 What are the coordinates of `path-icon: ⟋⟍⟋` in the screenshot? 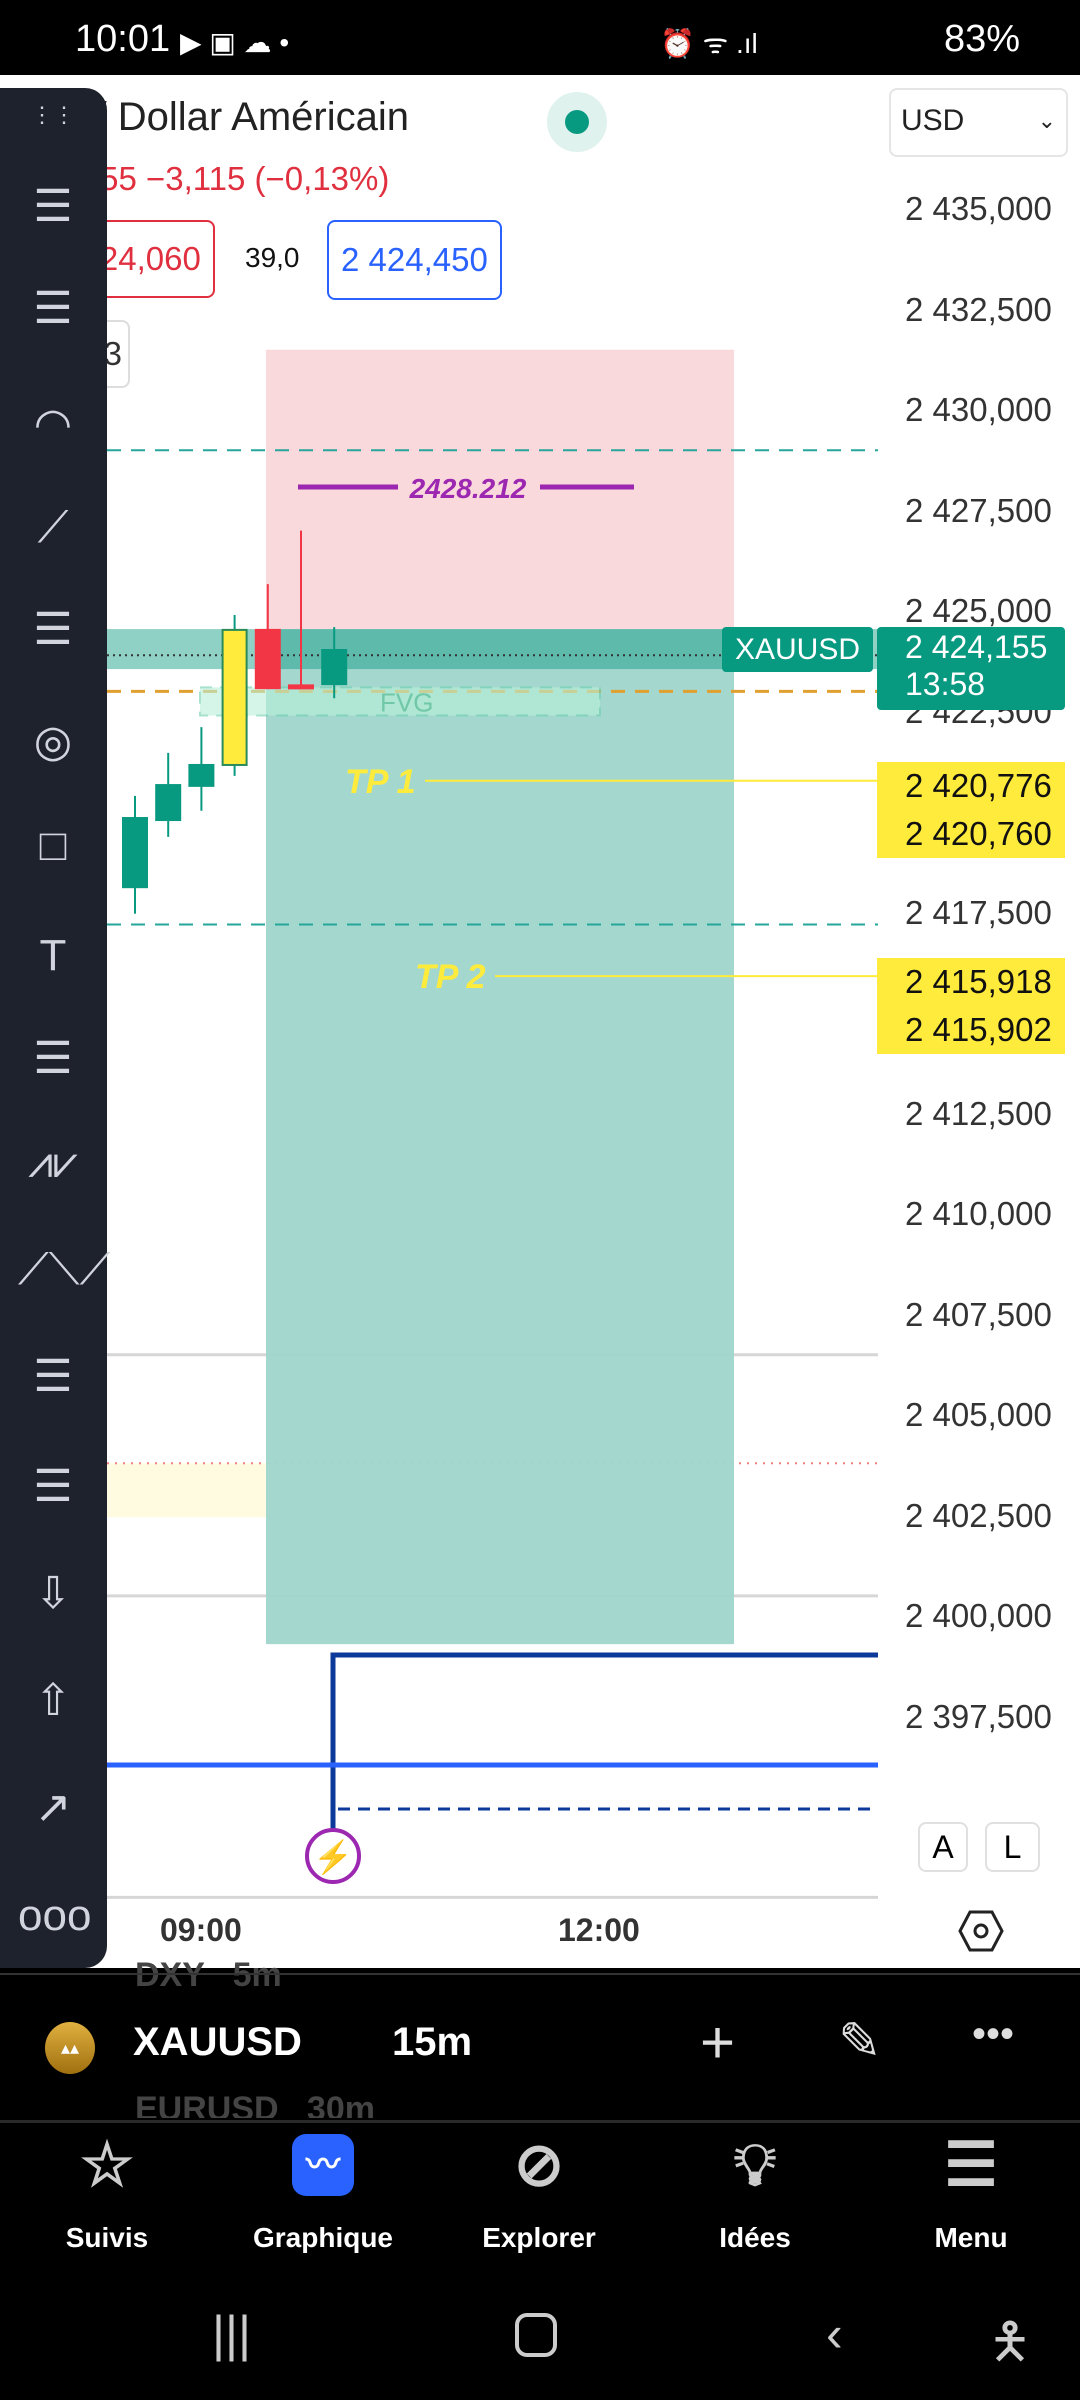 It's located at (64, 1269).